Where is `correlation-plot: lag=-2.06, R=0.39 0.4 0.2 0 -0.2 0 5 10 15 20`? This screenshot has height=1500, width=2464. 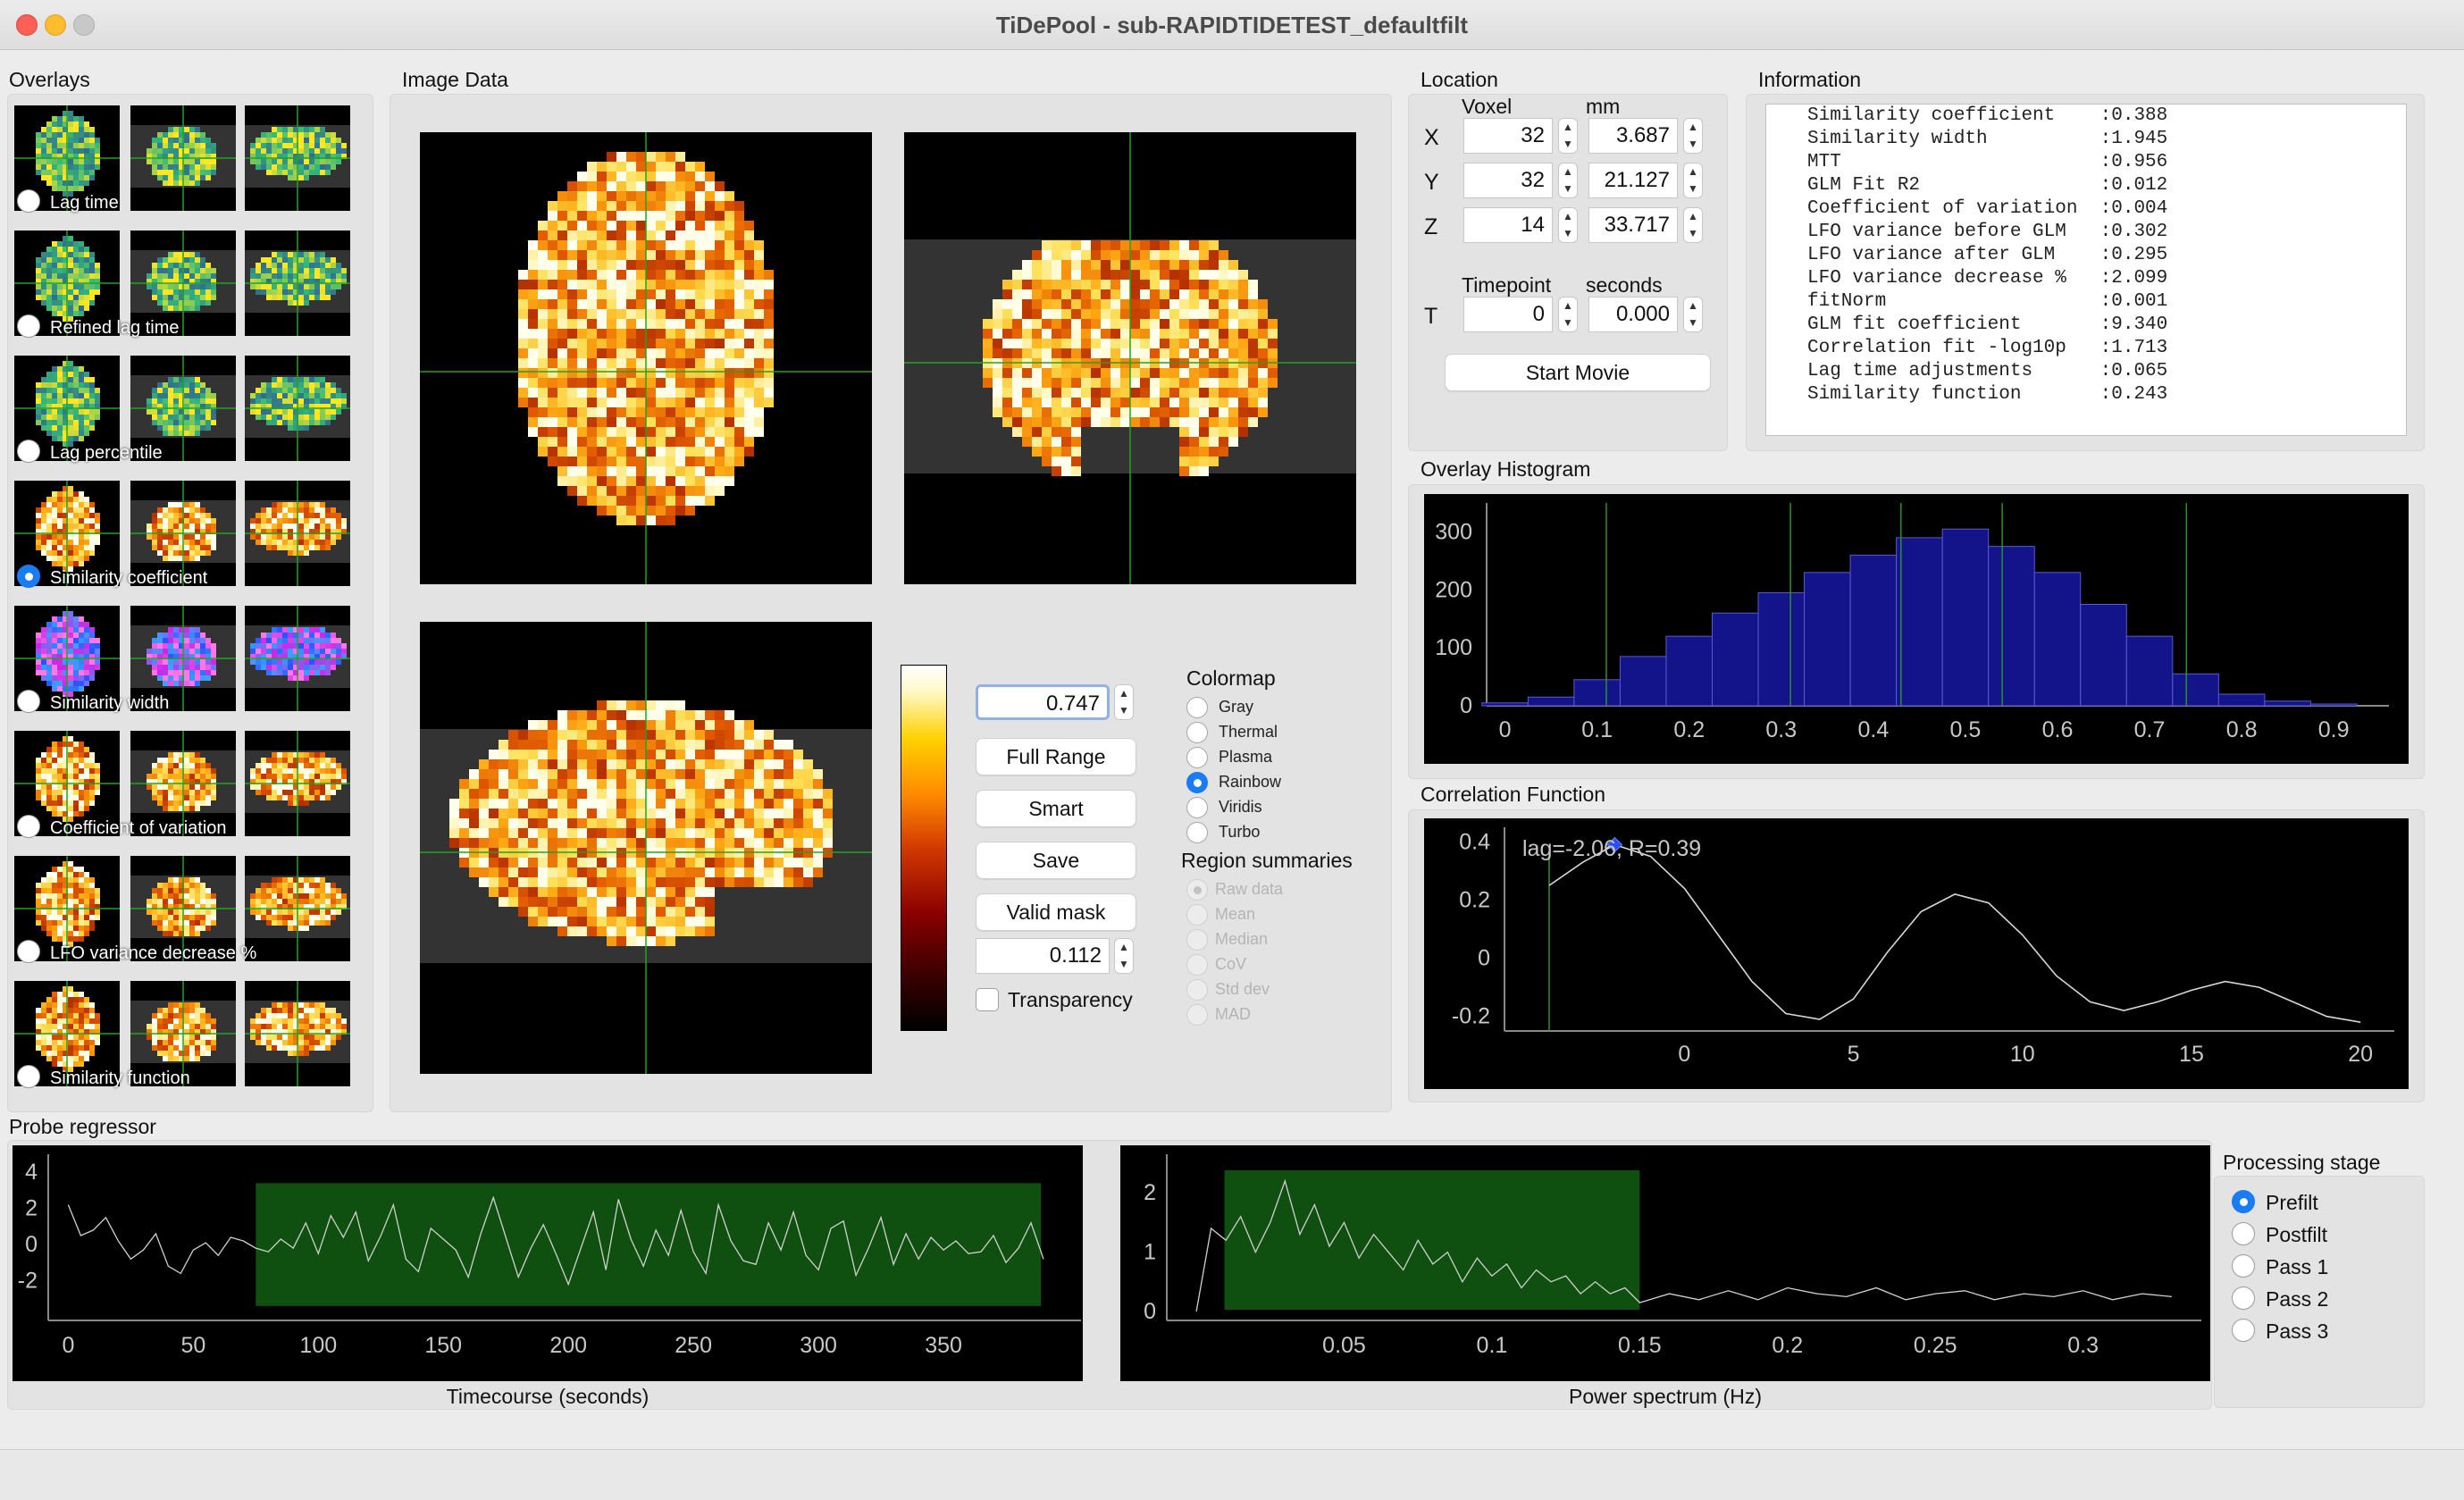 correlation-plot: lag=-2.06, R=0.39 0.4 0.2 0 -0.2 0 5 10 15 20 is located at coordinates (1916, 953).